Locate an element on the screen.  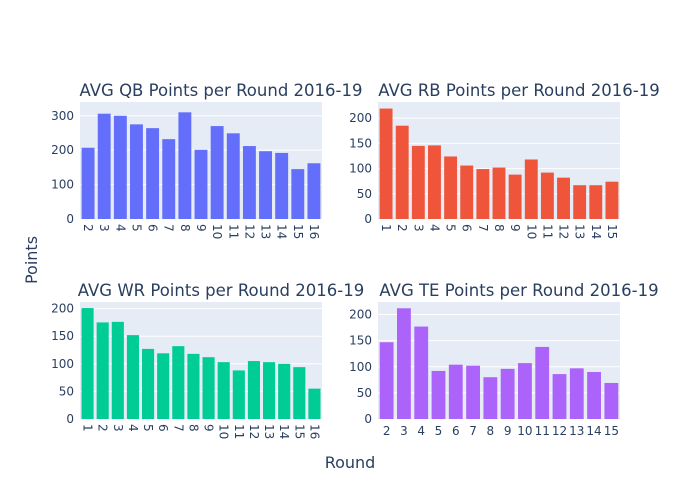
wr-x-tick-label: 10 is located at coordinates (224, 431).